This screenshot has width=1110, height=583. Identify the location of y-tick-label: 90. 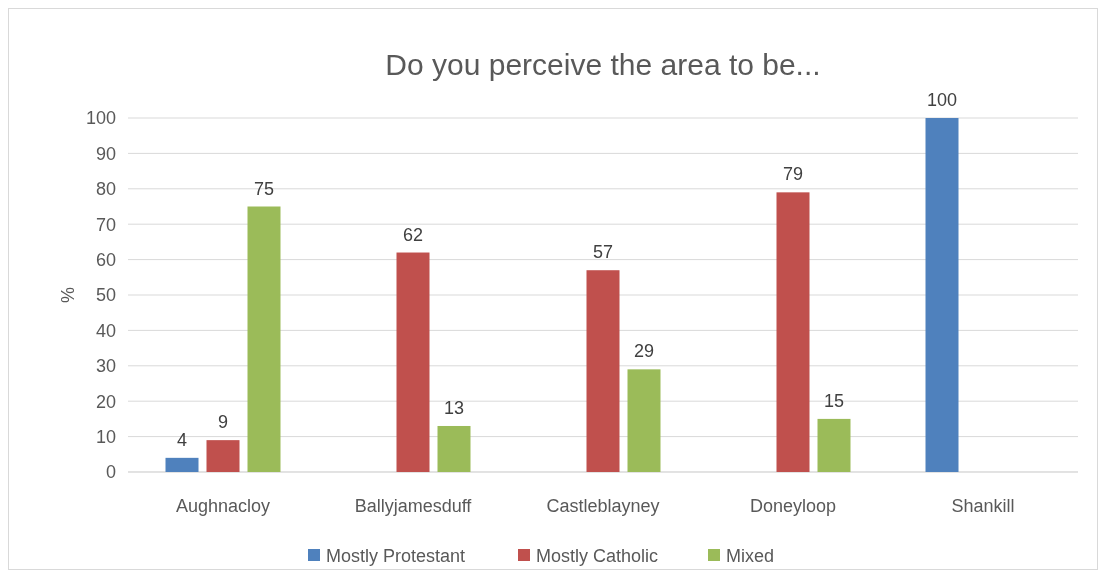
(105, 153).